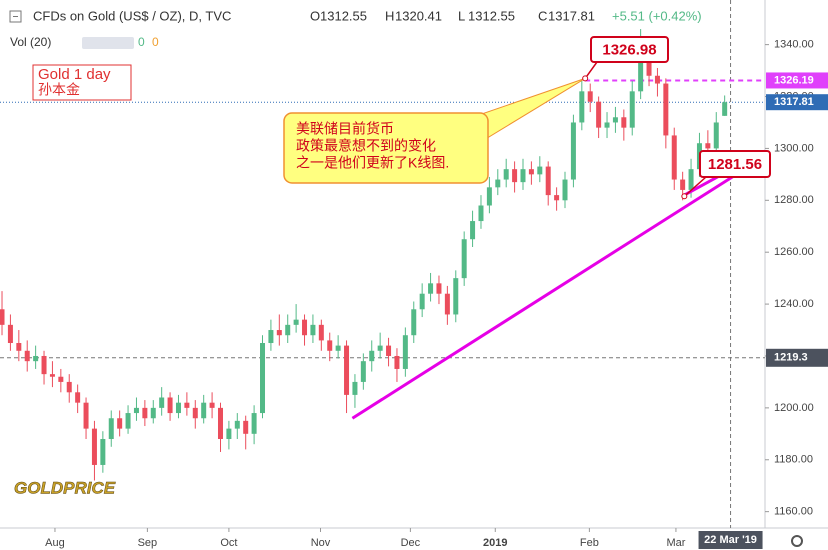 This screenshot has height=550, width=828. Describe the element at coordinates (59, 90) in the screenshot. I see `chart-subtitle: 孙本金` at that location.